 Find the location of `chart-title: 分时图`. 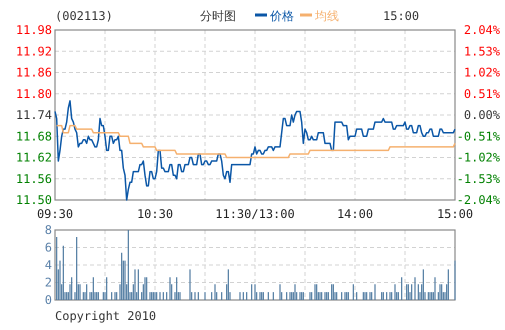

chart-title: 分时图 is located at coordinates (218, 16).